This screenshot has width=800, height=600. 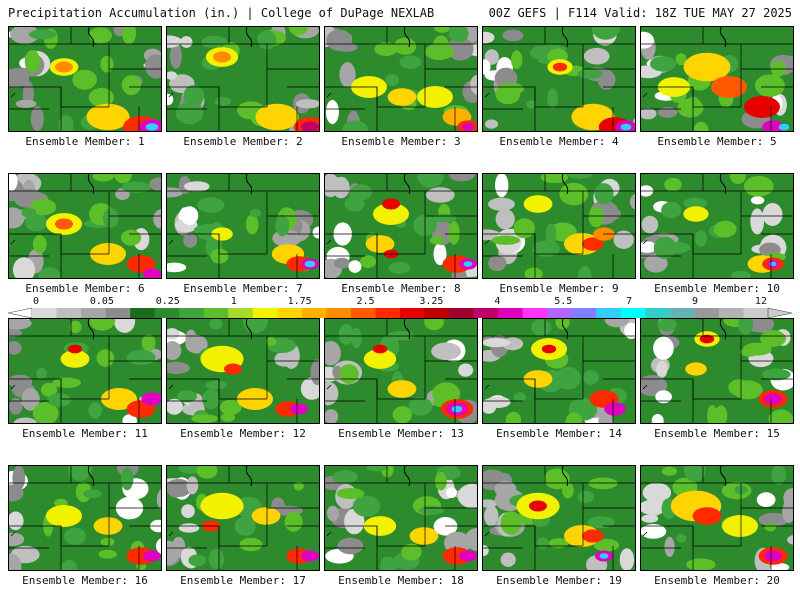 I want to click on ensemble-member-label: Ensemble Member: 8, so click(x=401, y=288).